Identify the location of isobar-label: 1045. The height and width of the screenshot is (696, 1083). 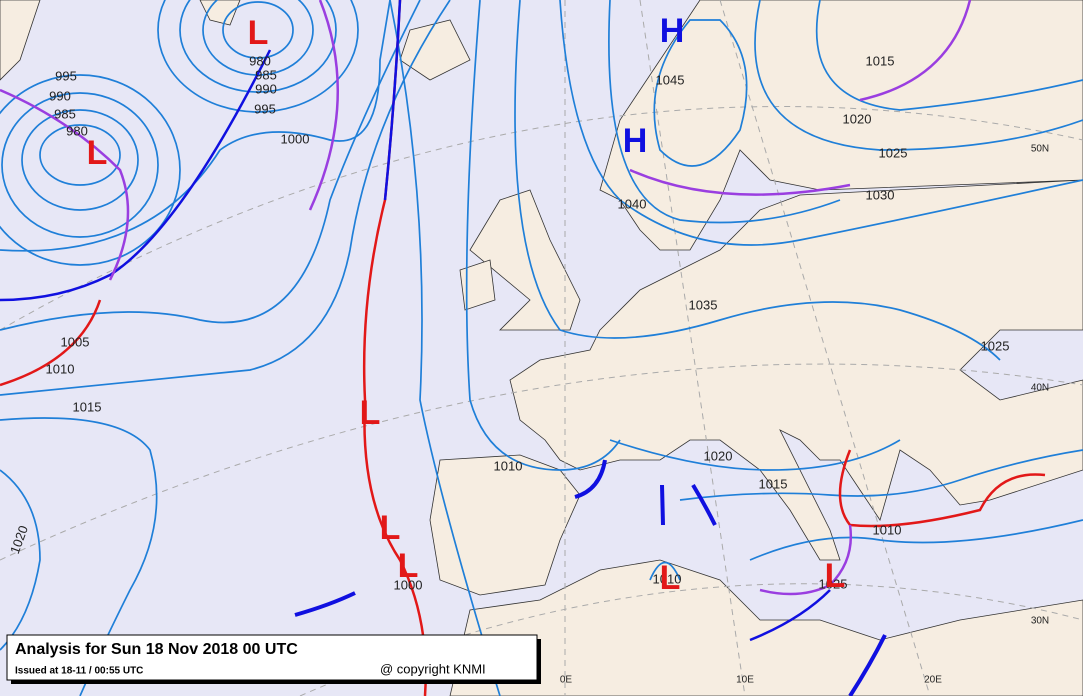
(670, 79).